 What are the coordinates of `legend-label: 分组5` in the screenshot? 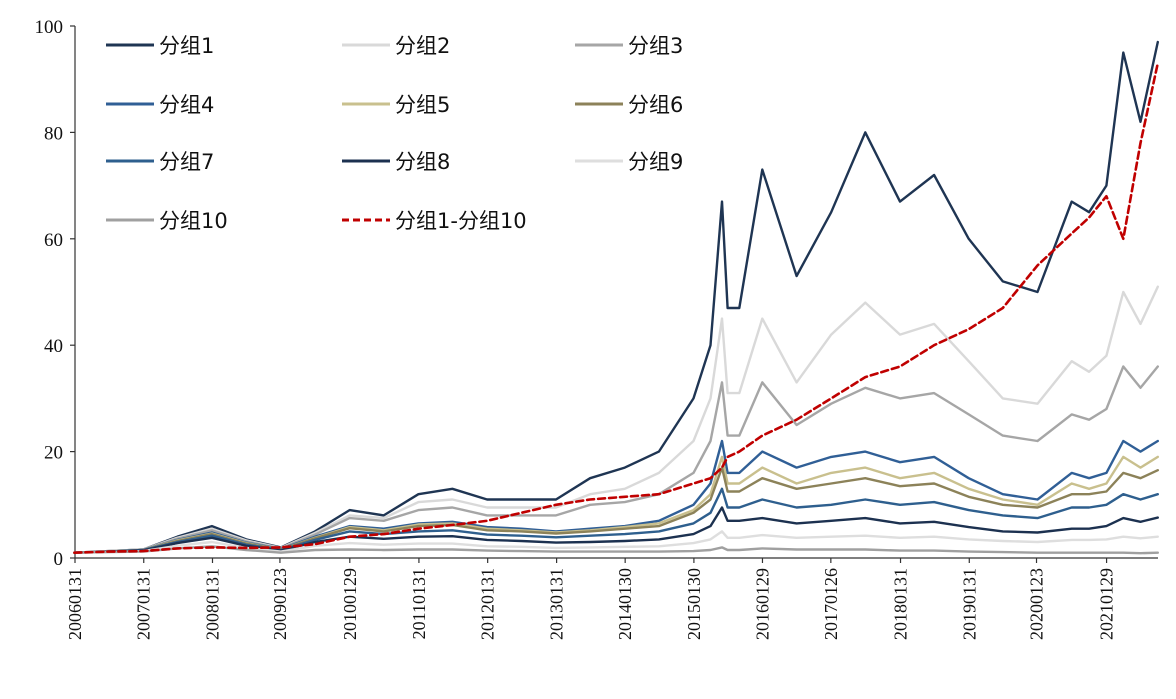 It's located at (422, 105).